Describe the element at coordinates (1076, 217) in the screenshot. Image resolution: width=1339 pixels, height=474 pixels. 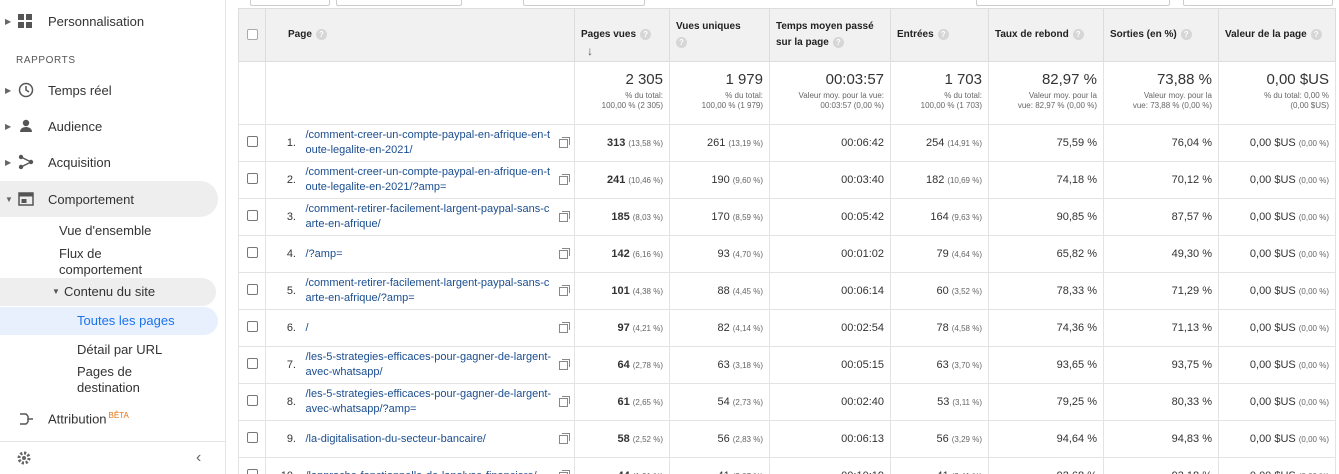
I see `rebond-value: 90,85 %` at that location.